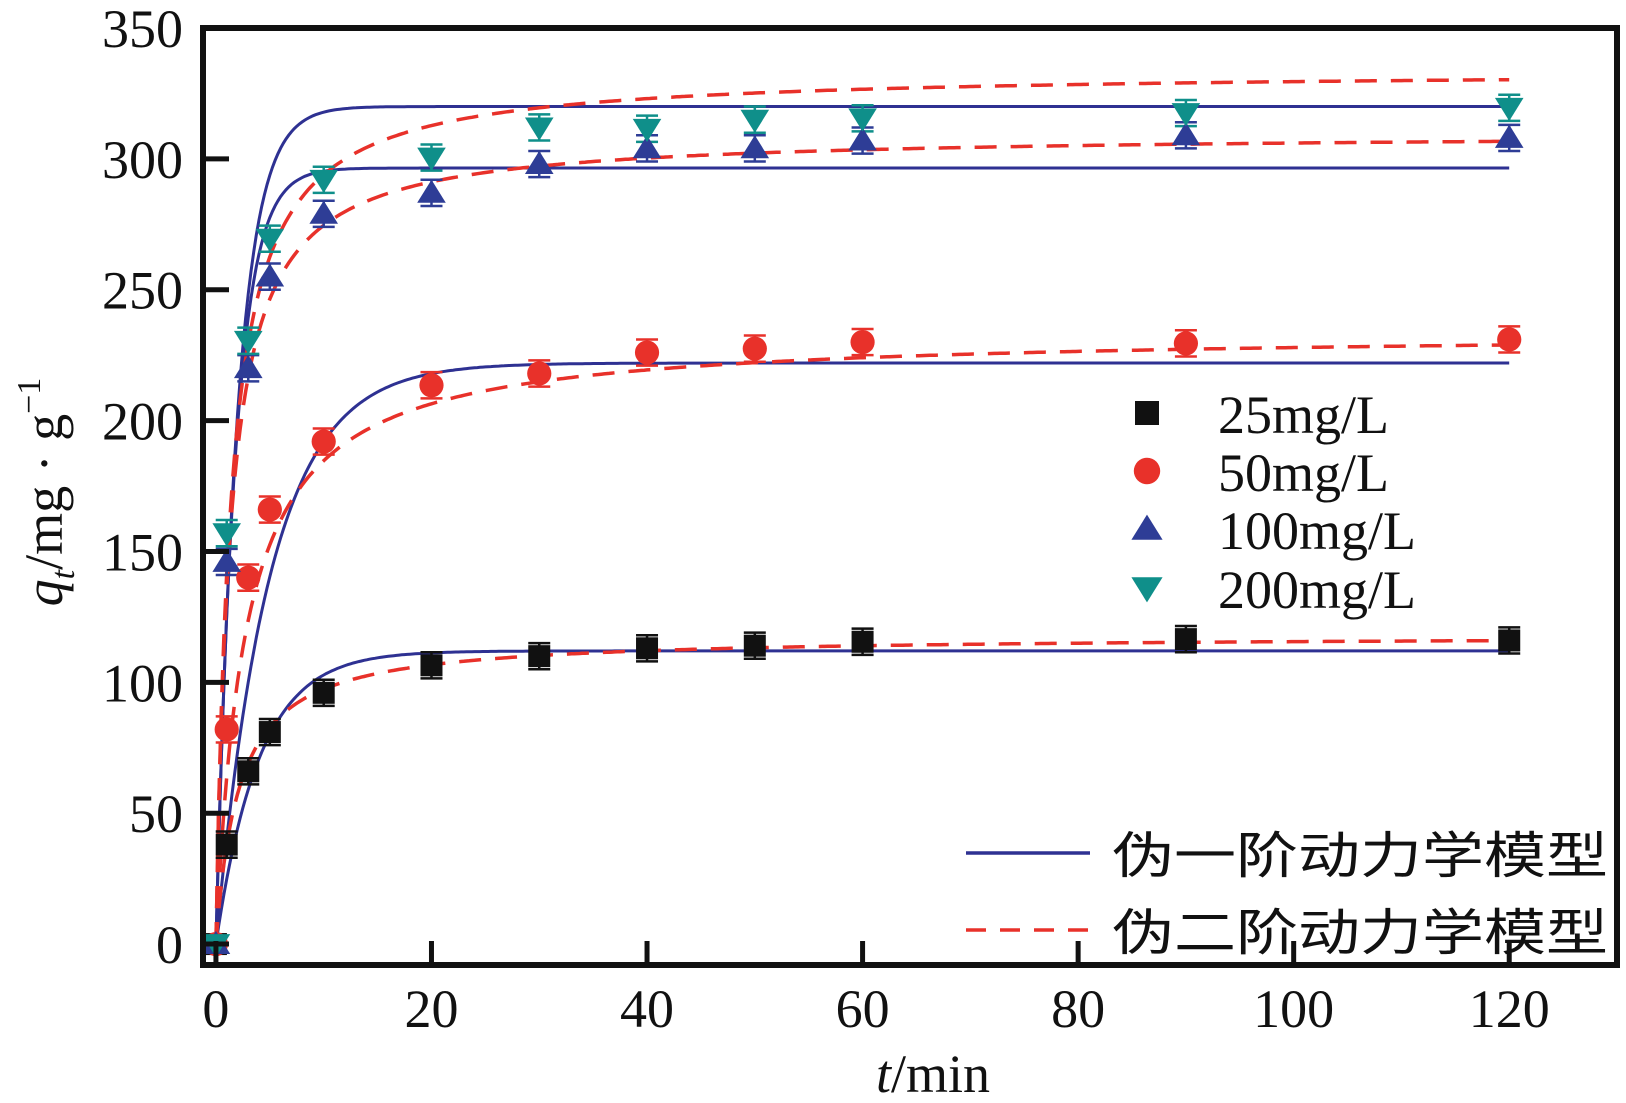 The width and height of the screenshot is (1626, 1103). Describe the element at coordinates (1147, 413) in the screenshot. I see `legend-marker-25mg-L` at that location.